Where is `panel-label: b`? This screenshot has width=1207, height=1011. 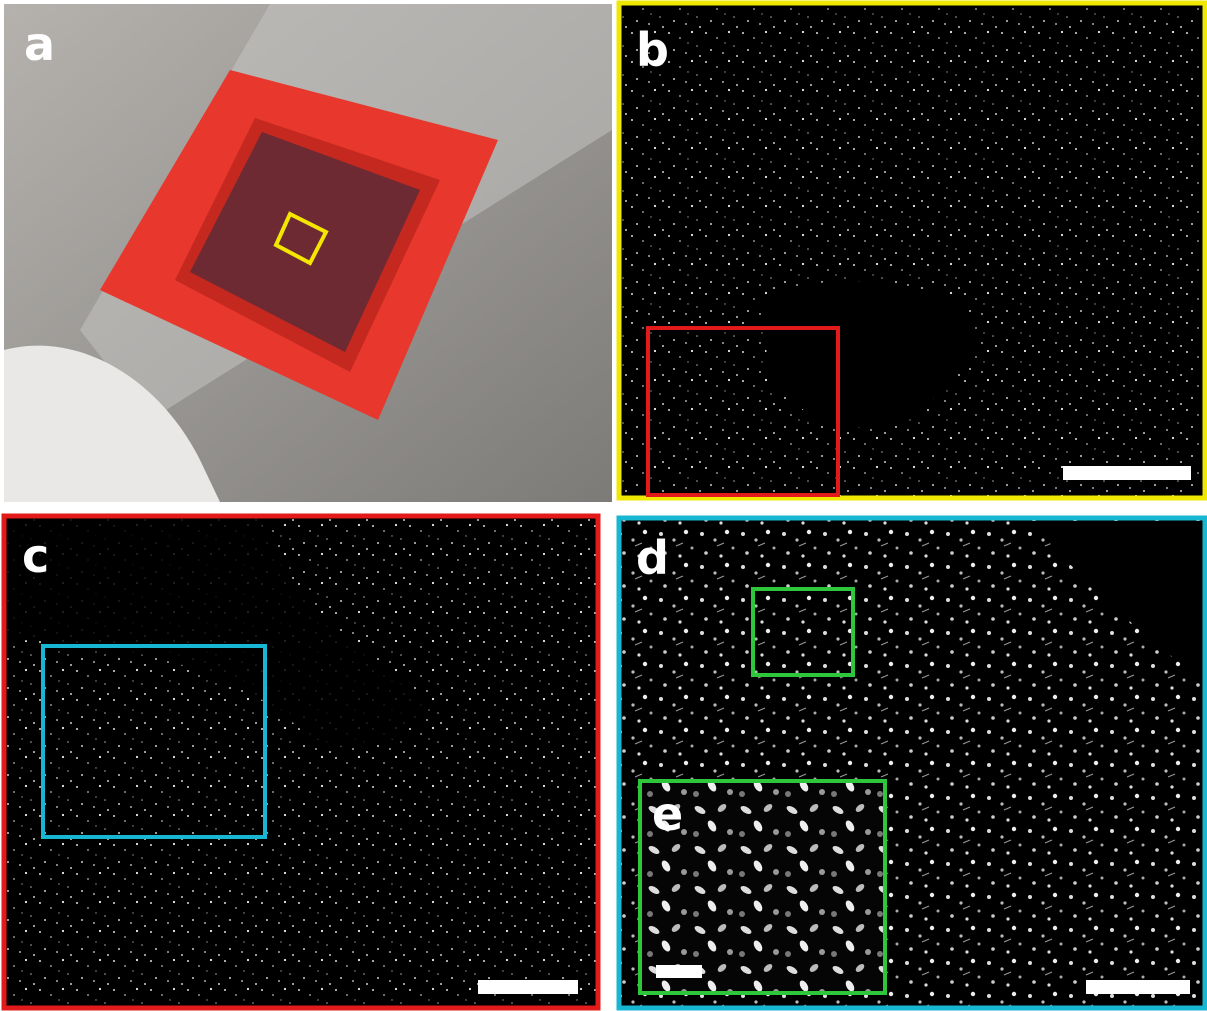 panel-label: b is located at coordinates (652, 50).